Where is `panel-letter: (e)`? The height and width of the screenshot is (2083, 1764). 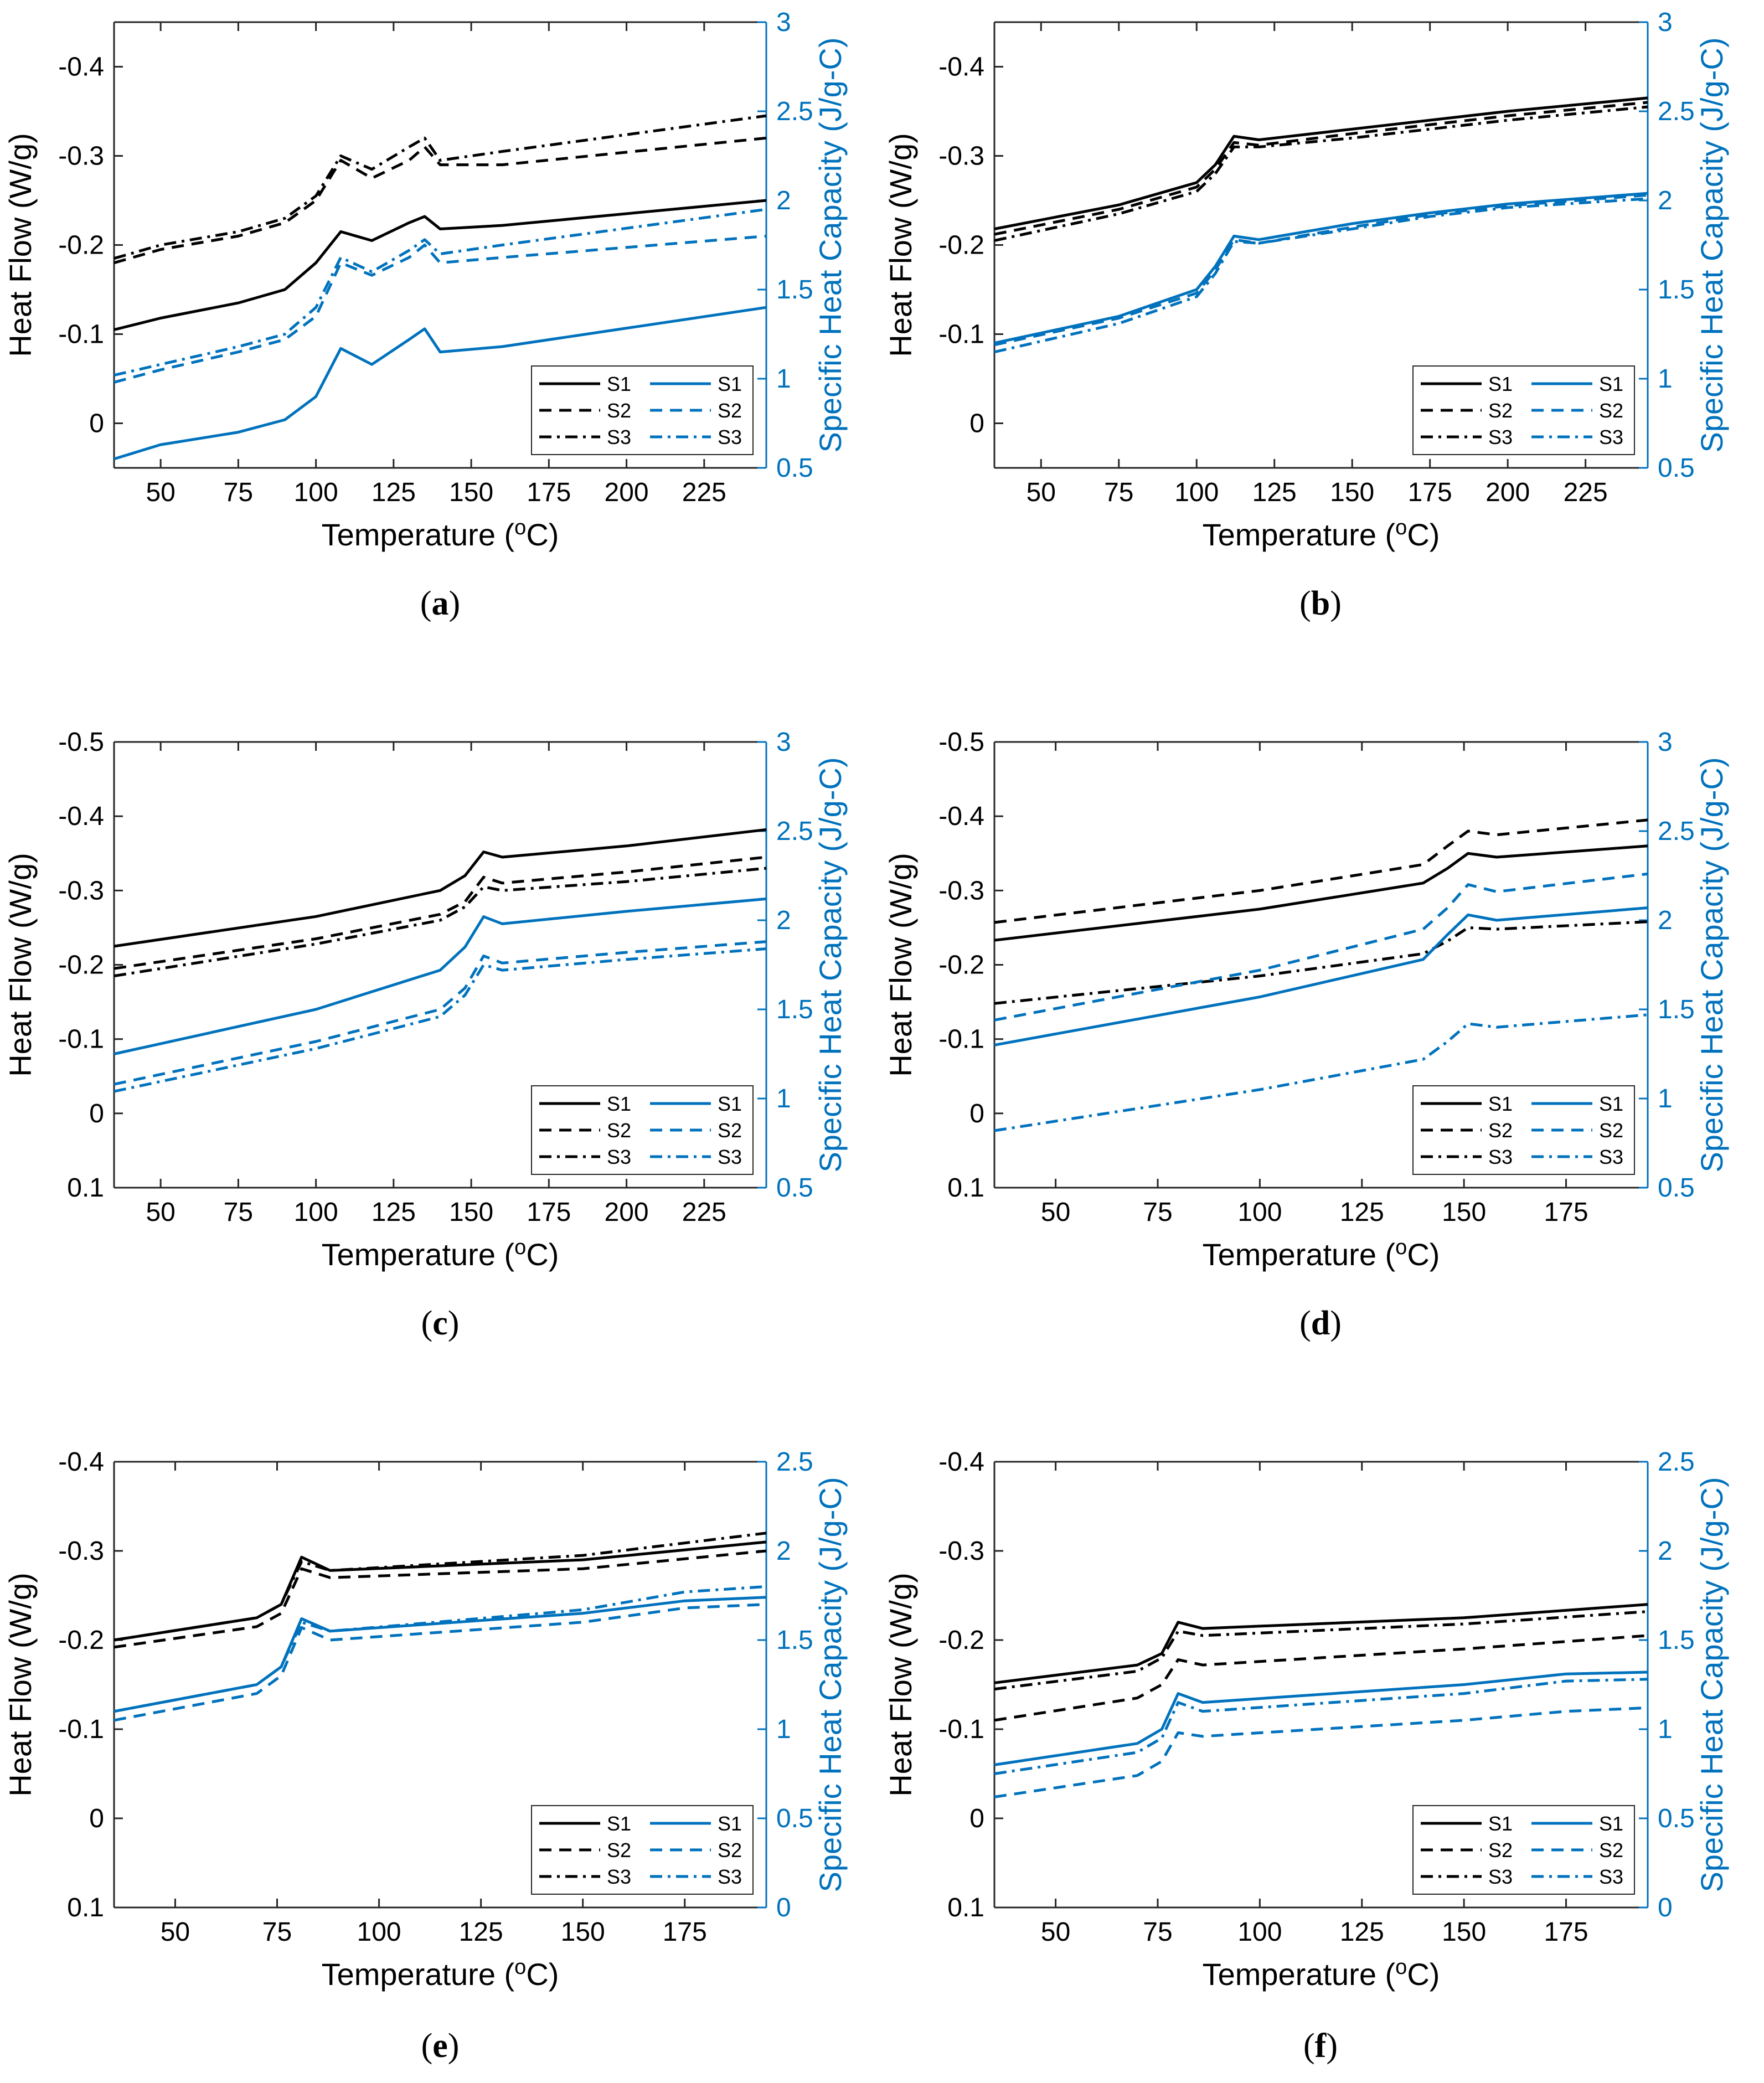 panel-letter: (e) is located at coordinates (440, 2046).